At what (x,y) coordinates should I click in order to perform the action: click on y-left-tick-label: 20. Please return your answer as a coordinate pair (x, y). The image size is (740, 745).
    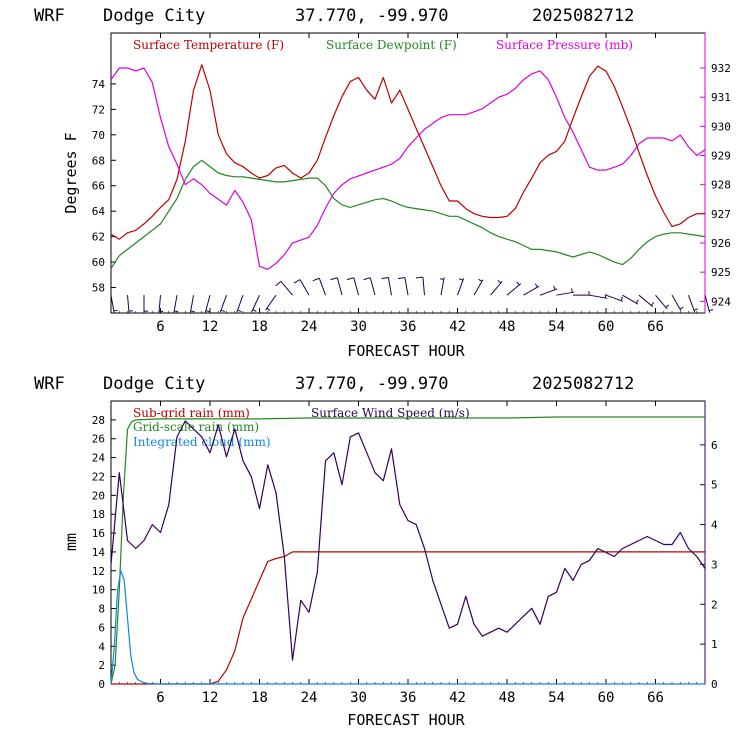
    Looking at the image, I should click on (98, 495).